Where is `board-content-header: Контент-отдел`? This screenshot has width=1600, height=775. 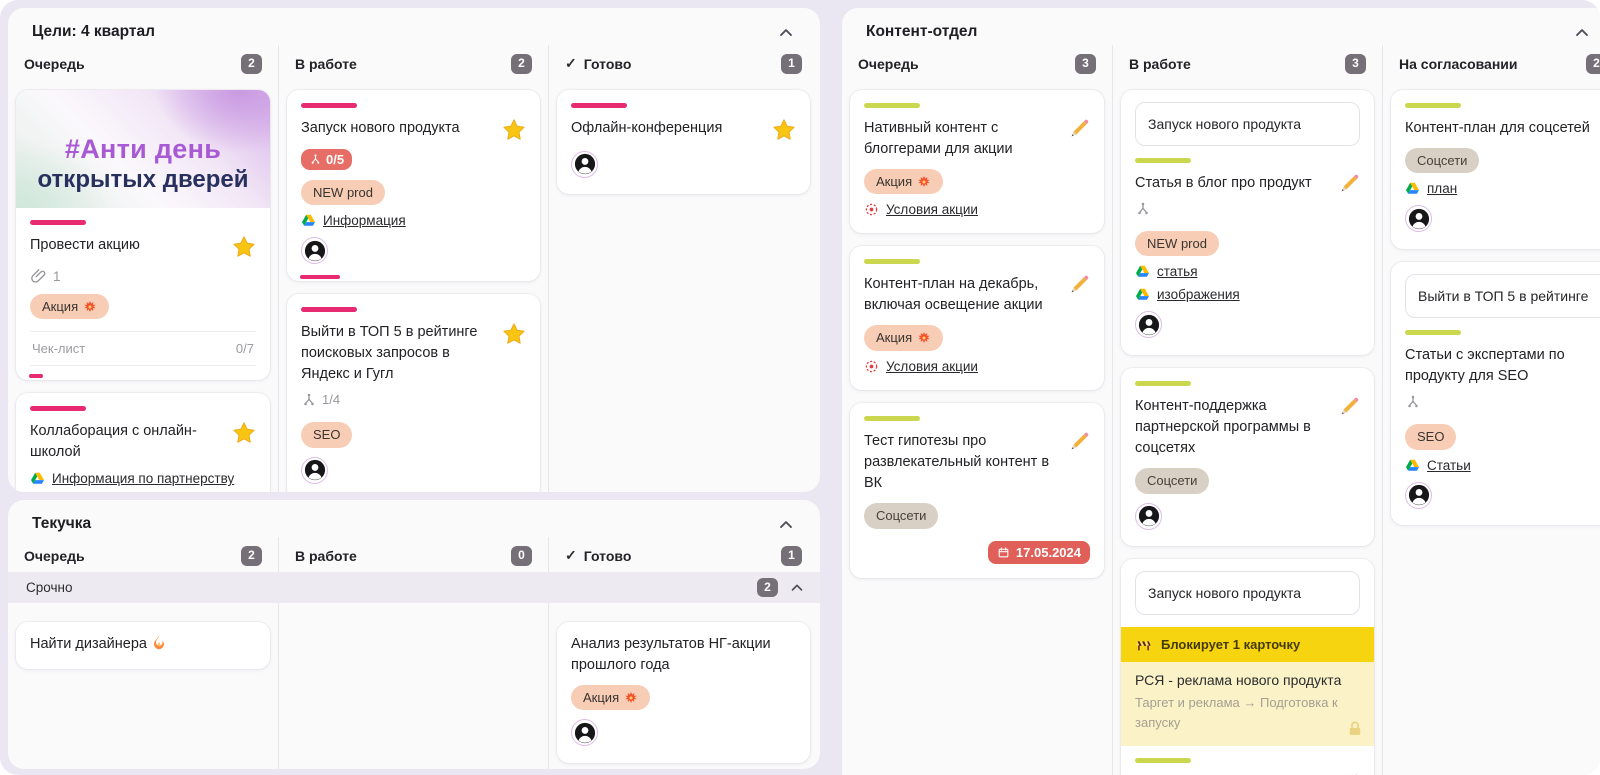
board-content-header: Контент-отдел is located at coordinates (1221, 26).